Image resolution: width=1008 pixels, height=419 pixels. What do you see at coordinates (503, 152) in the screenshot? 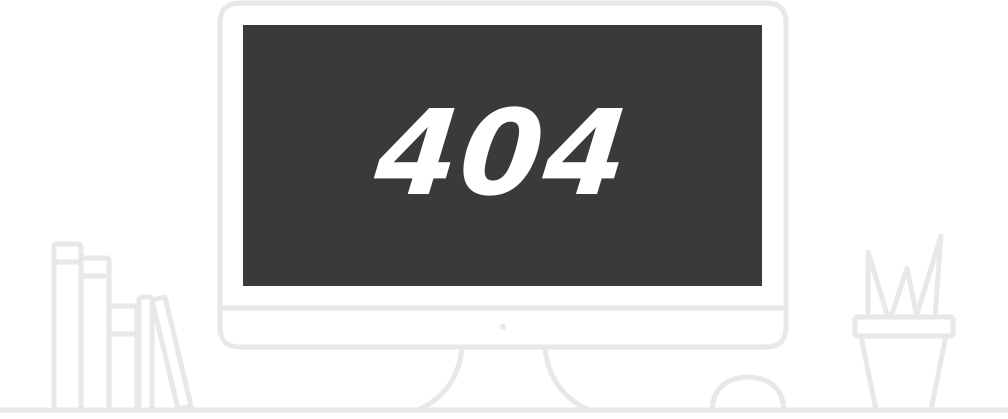
I see `error-code: 404` at bounding box center [503, 152].